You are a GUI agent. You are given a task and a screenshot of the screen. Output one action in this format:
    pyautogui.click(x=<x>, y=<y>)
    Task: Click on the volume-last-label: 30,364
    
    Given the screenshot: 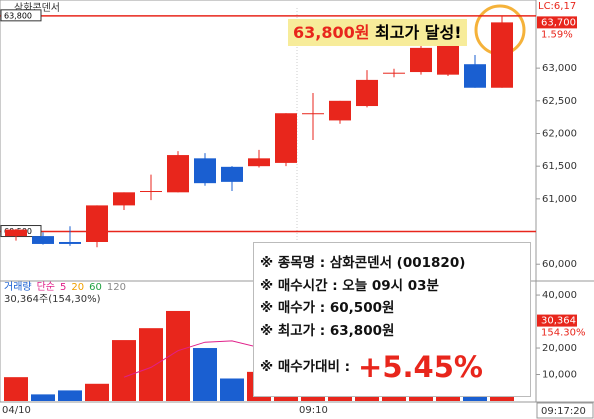 What is the action you would take?
    pyautogui.click(x=558, y=321)
    